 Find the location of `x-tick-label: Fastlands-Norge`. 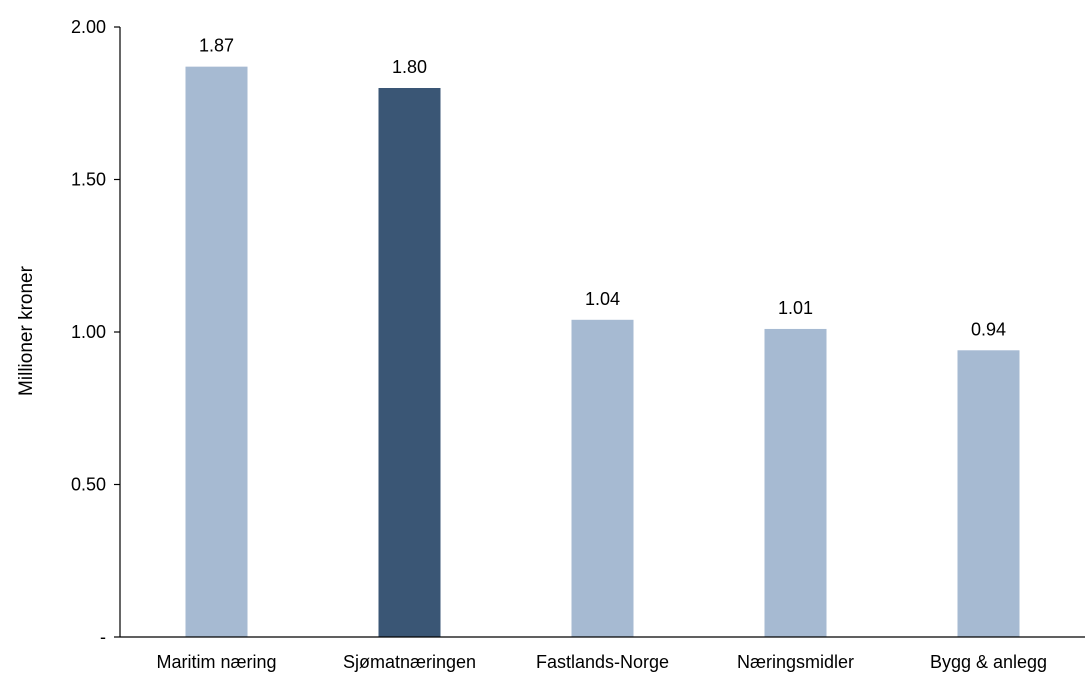

x-tick-label: Fastlands-Norge is located at coordinates (602, 662).